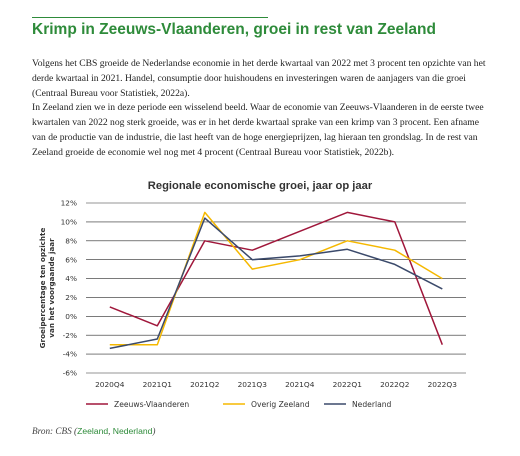  Describe the element at coordinates (55, 431) in the screenshot. I see `source-prefix: Bron: CBS (` at that location.